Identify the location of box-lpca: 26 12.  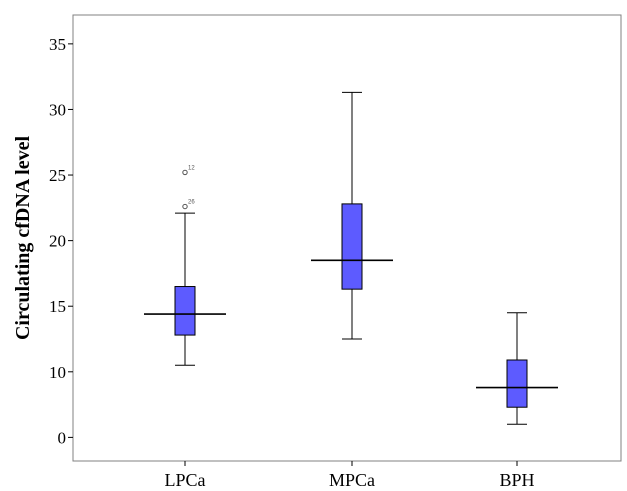
(185, 265).